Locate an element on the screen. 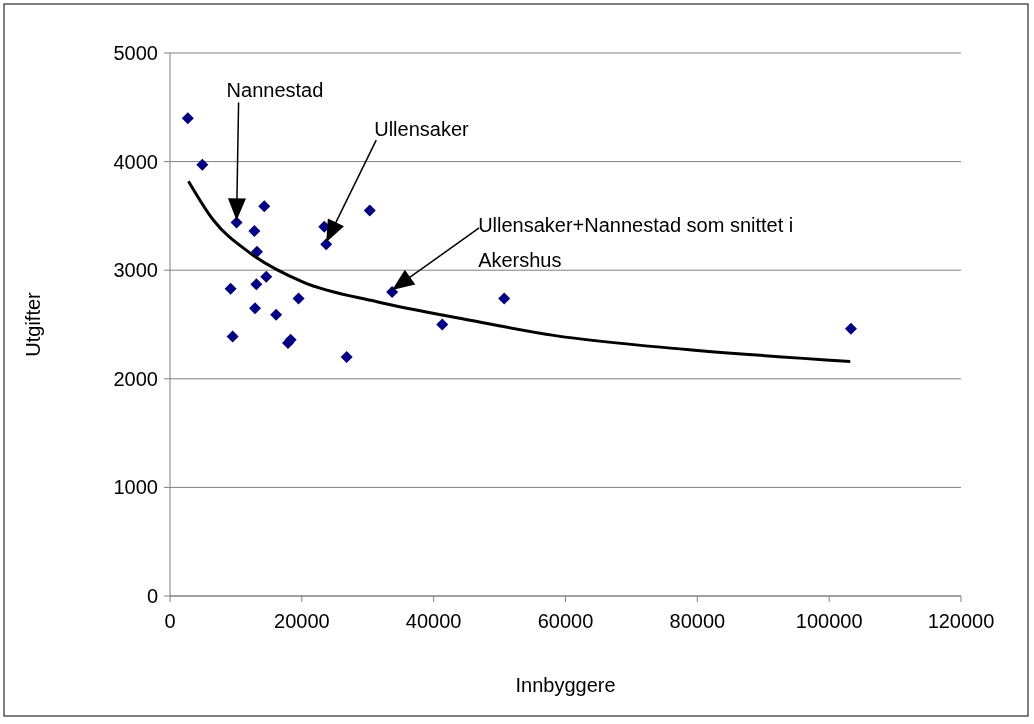 The height and width of the screenshot is (724, 1034). y-tick-label: 0 is located at coordinates (152, 596).